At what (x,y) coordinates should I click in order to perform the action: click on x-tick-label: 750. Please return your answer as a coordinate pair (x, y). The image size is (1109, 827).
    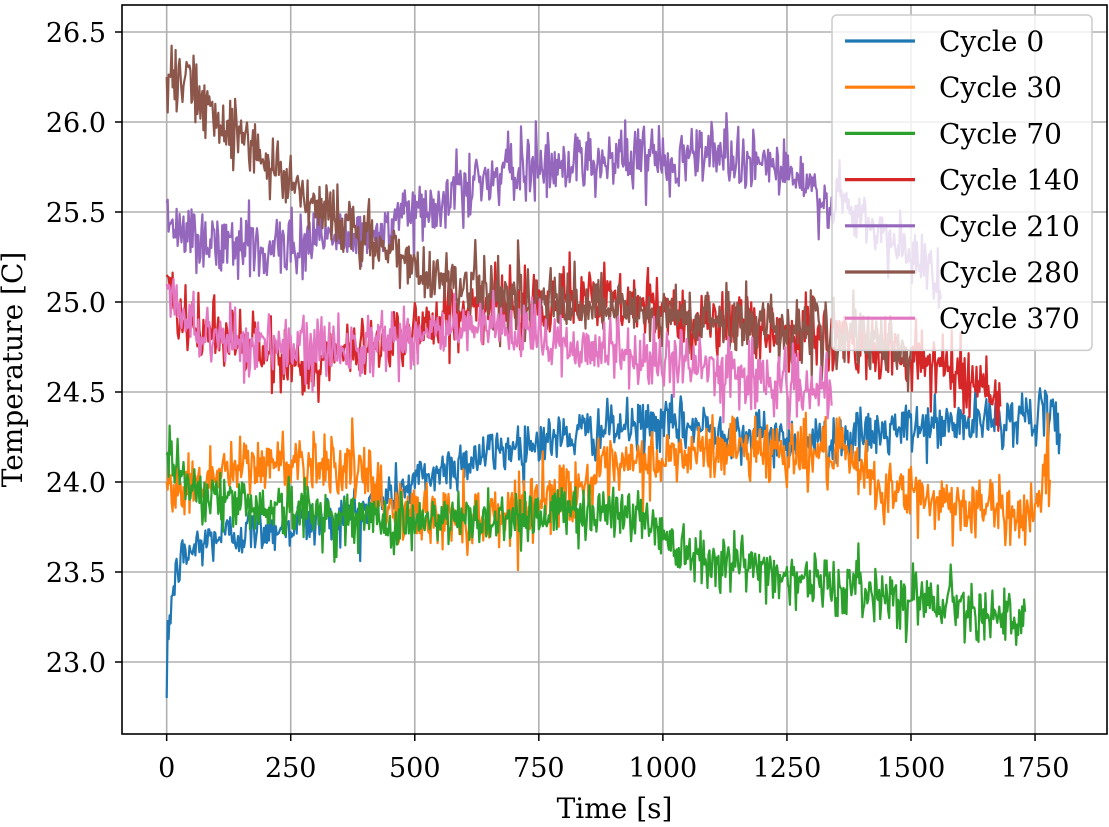
    Looking at the image, I should click on (539, 768).